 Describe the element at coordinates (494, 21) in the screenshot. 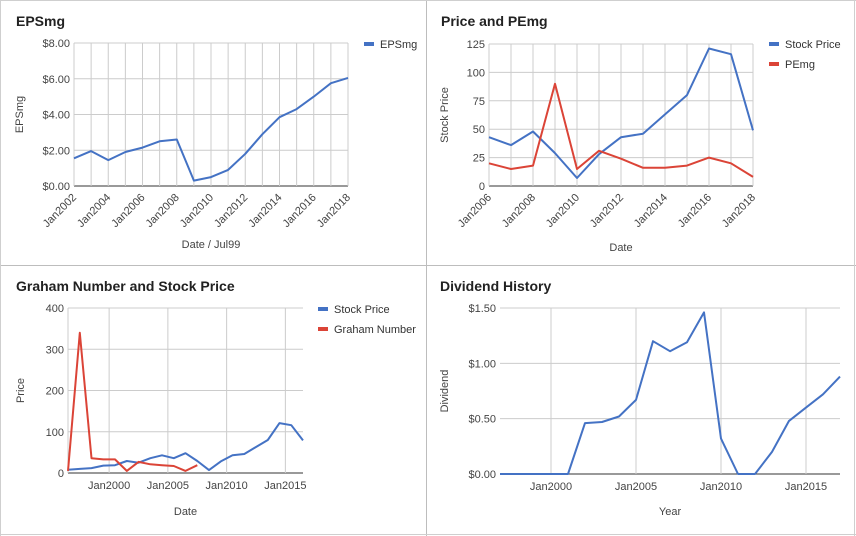

I see `chart-title: Price and PEmg` at that location.